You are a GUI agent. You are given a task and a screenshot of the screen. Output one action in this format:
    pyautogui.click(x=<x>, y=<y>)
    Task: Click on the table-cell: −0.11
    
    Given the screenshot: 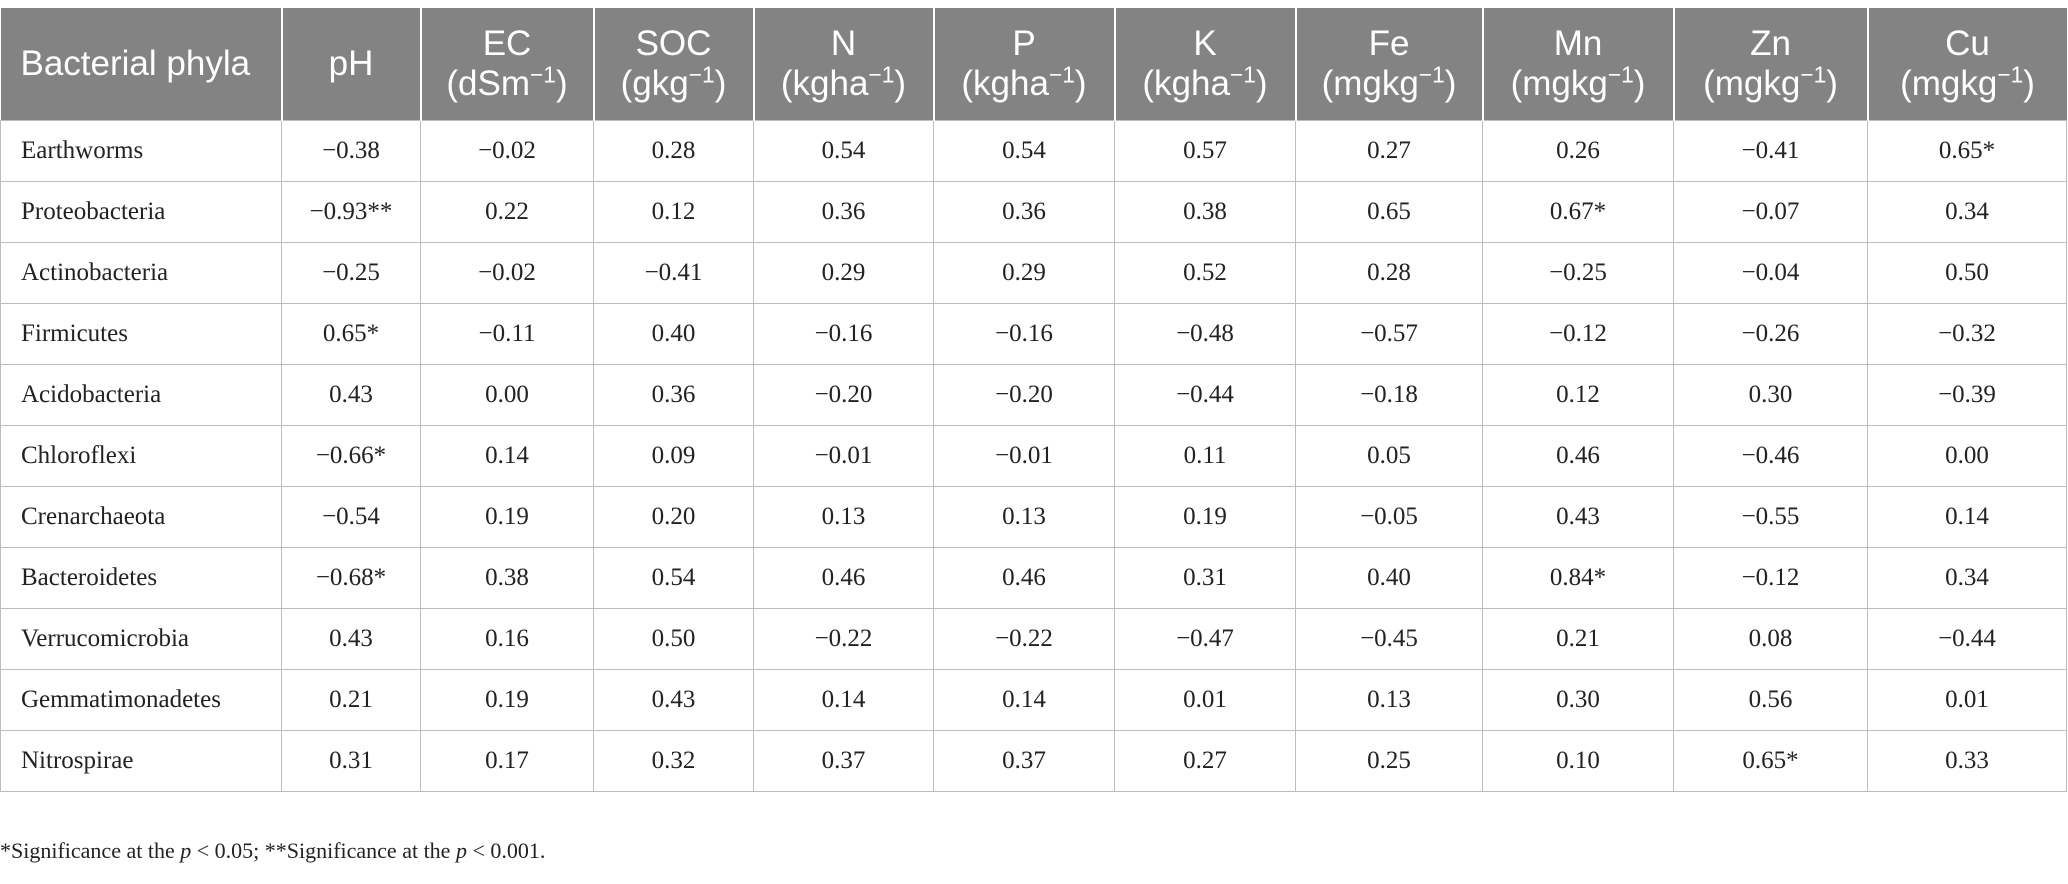 What is the action you would take?
    pyautogui.click(x=507, y=334)
    